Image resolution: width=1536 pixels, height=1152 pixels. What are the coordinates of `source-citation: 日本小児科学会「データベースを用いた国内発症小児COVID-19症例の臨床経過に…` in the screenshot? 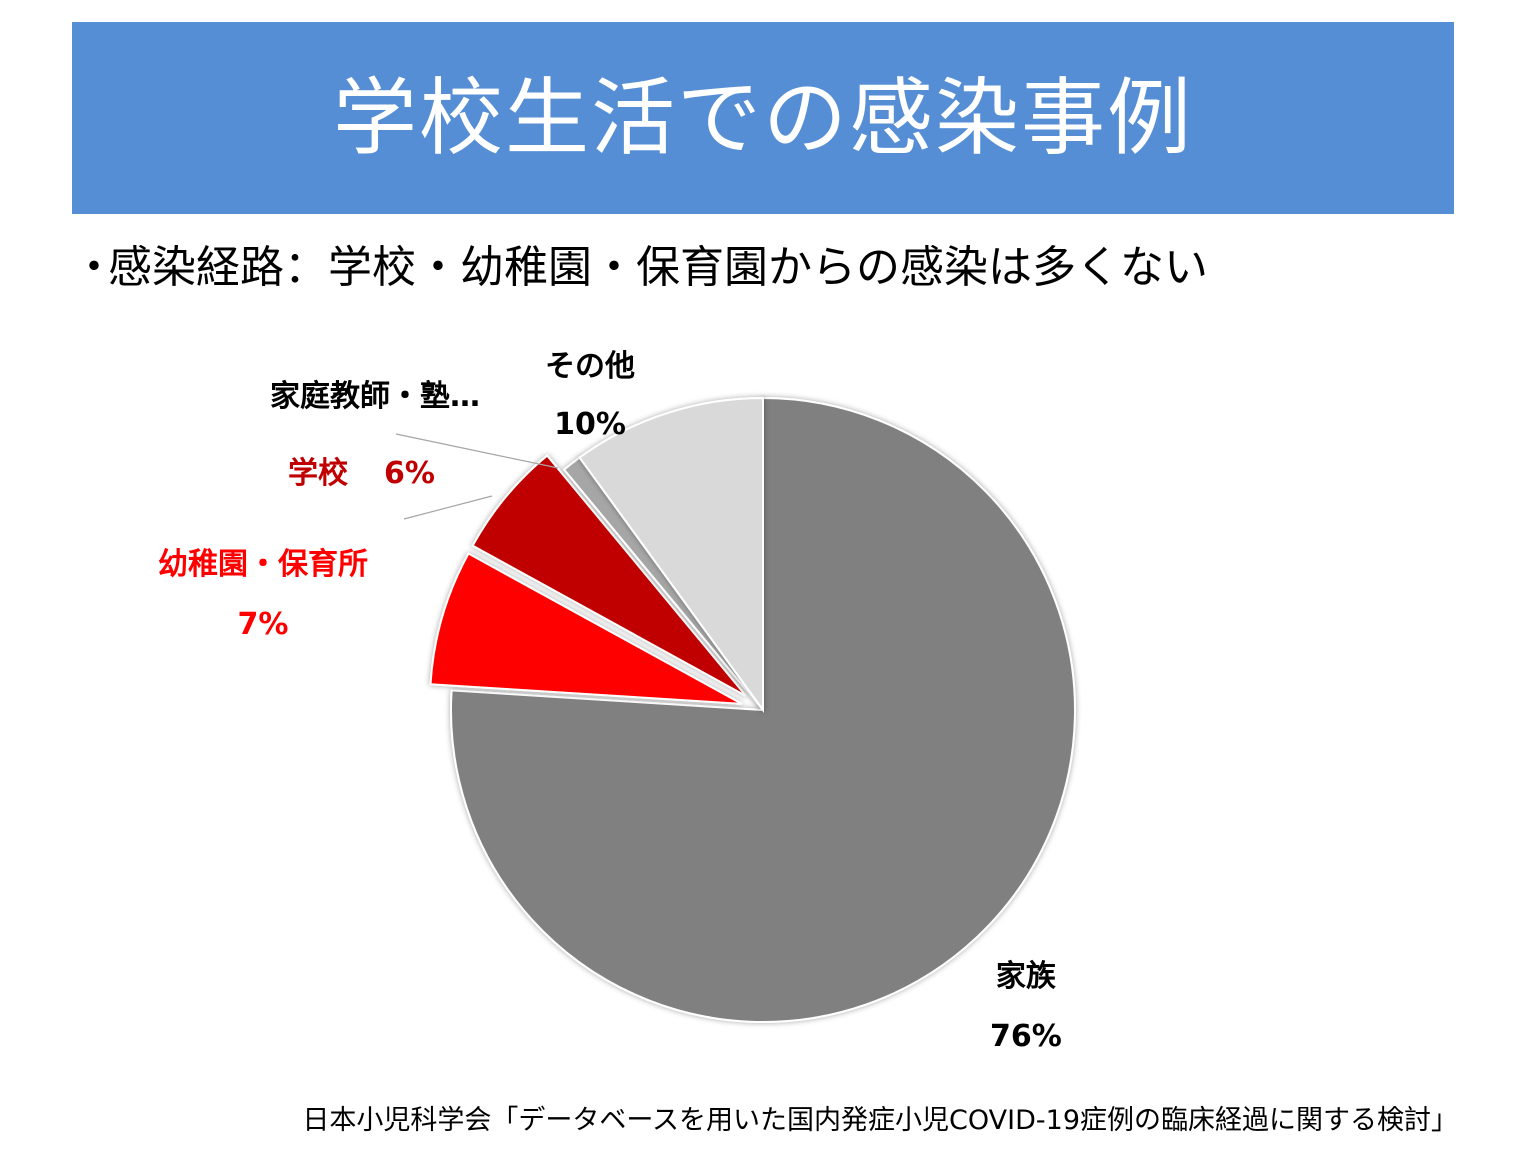 It's located at (880, 1120).